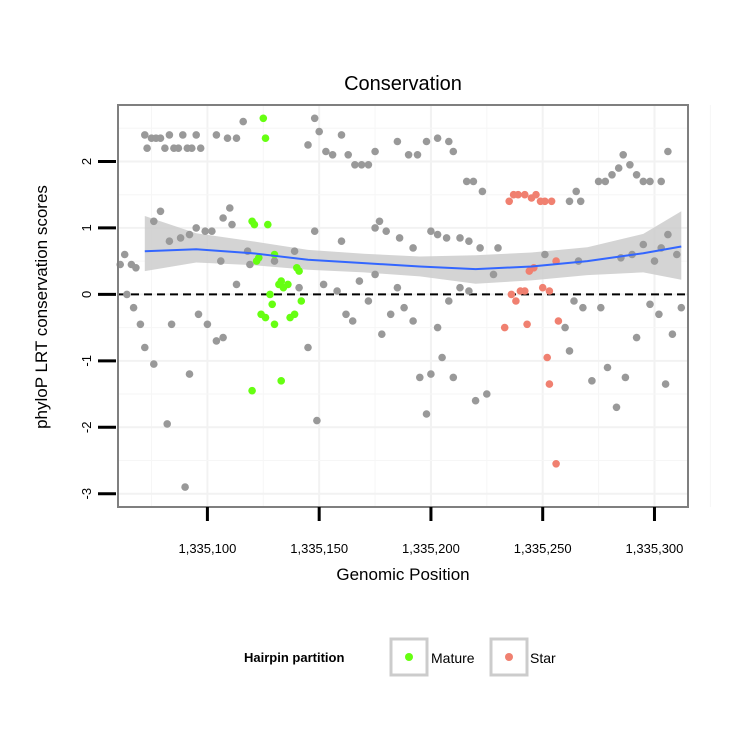  What do you see at coordinates (409, 657) in the screenshot?
I see `legend-point-mature` at bounding box center [409, 657].